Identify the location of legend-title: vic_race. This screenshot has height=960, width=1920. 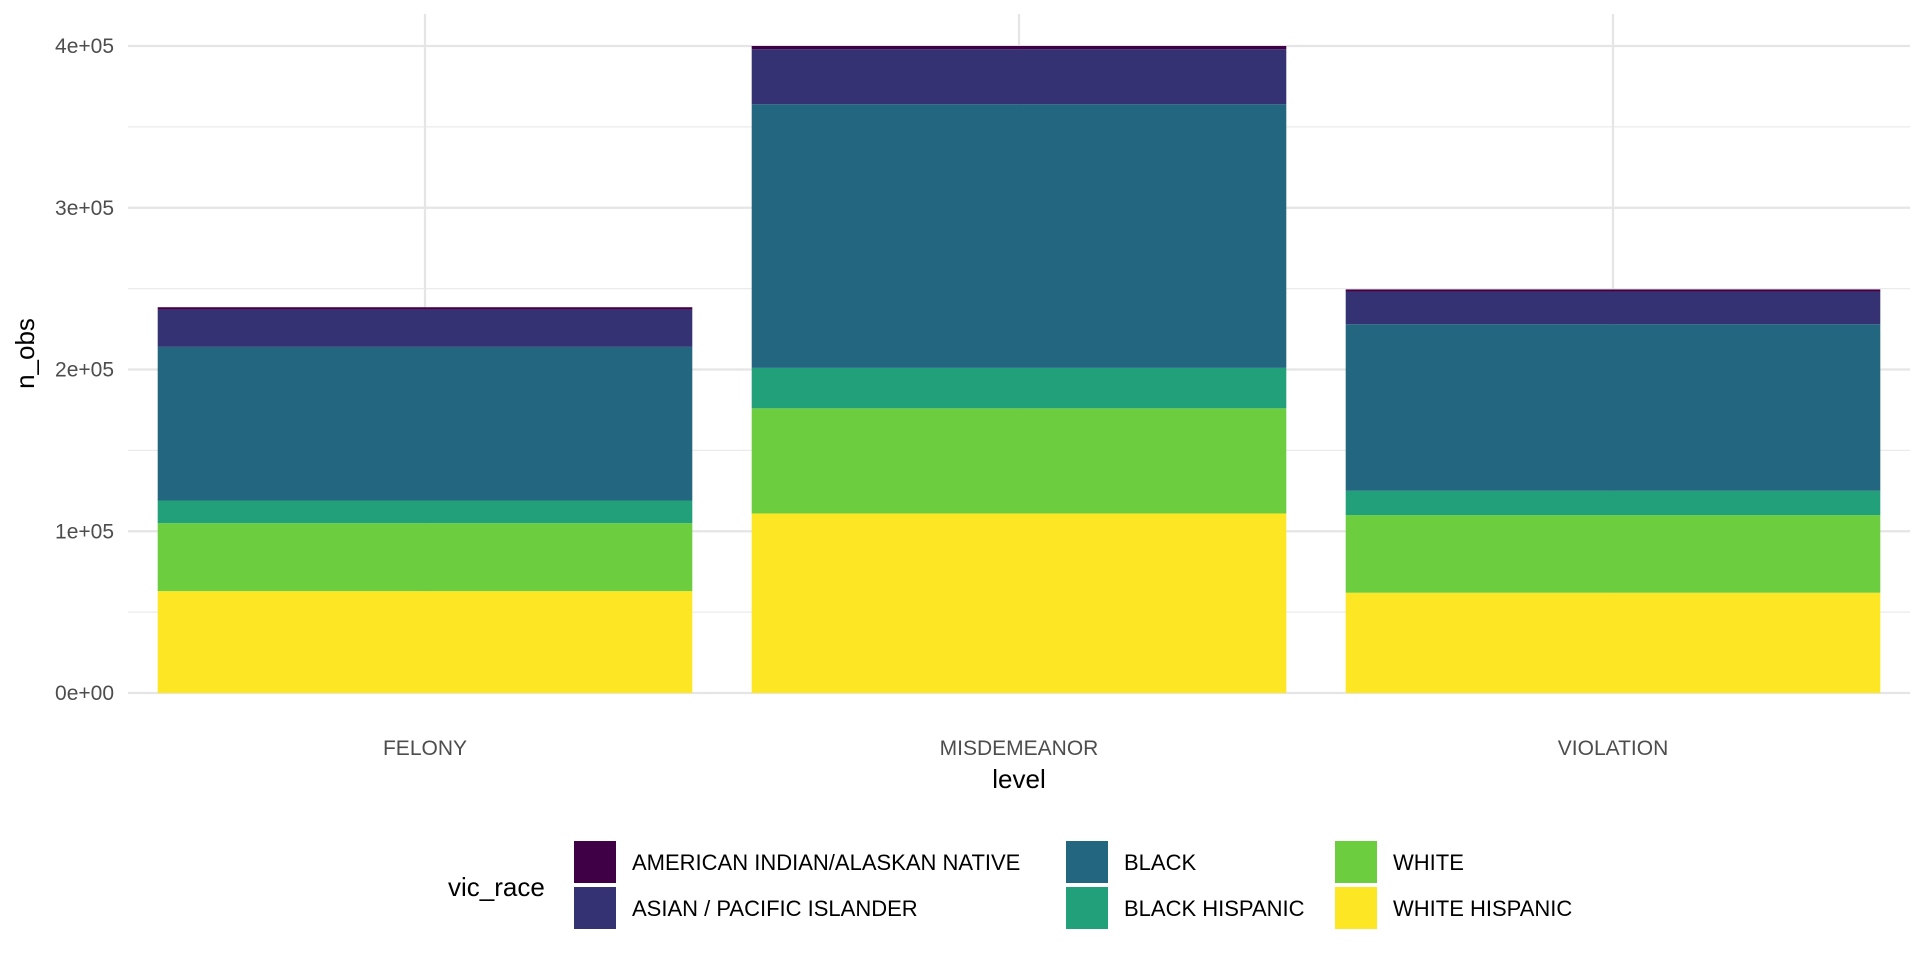
(496, 887).